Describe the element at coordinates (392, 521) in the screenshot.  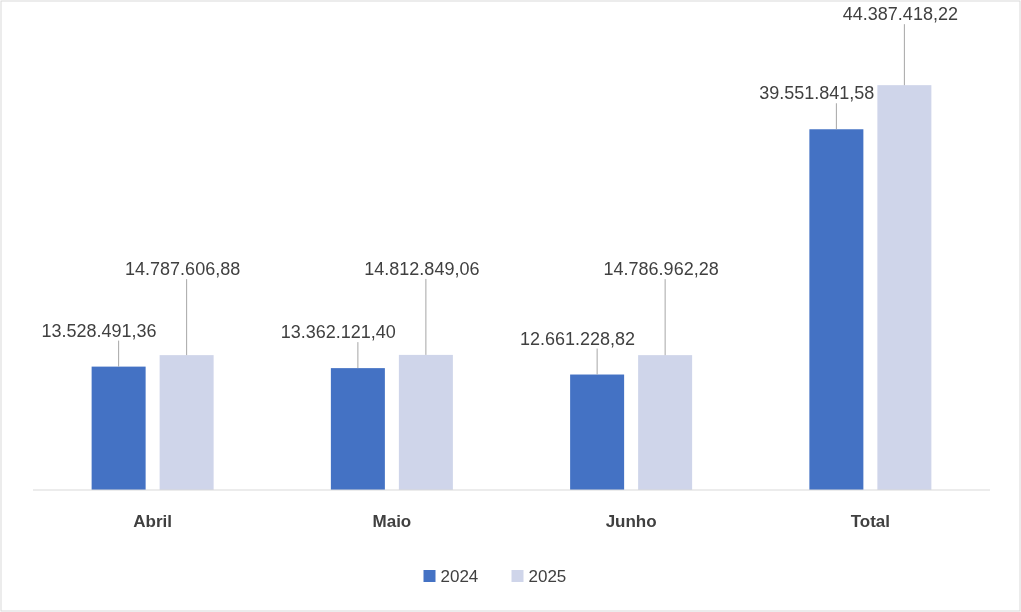
I see `x-tick-label: Maio` at that location.